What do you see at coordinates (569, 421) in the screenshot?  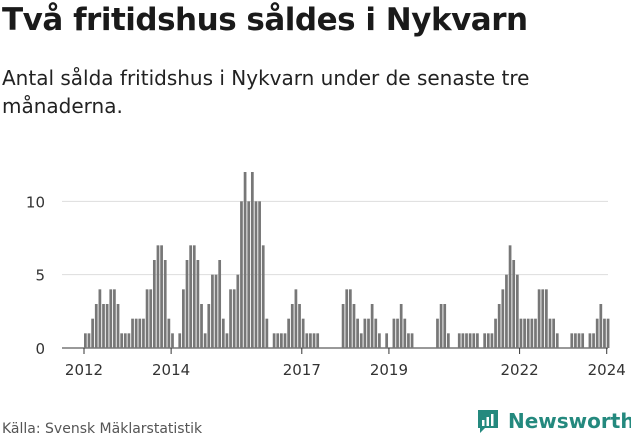 I see `brand-name: Newsworthy` at bounding box center [569, 421].